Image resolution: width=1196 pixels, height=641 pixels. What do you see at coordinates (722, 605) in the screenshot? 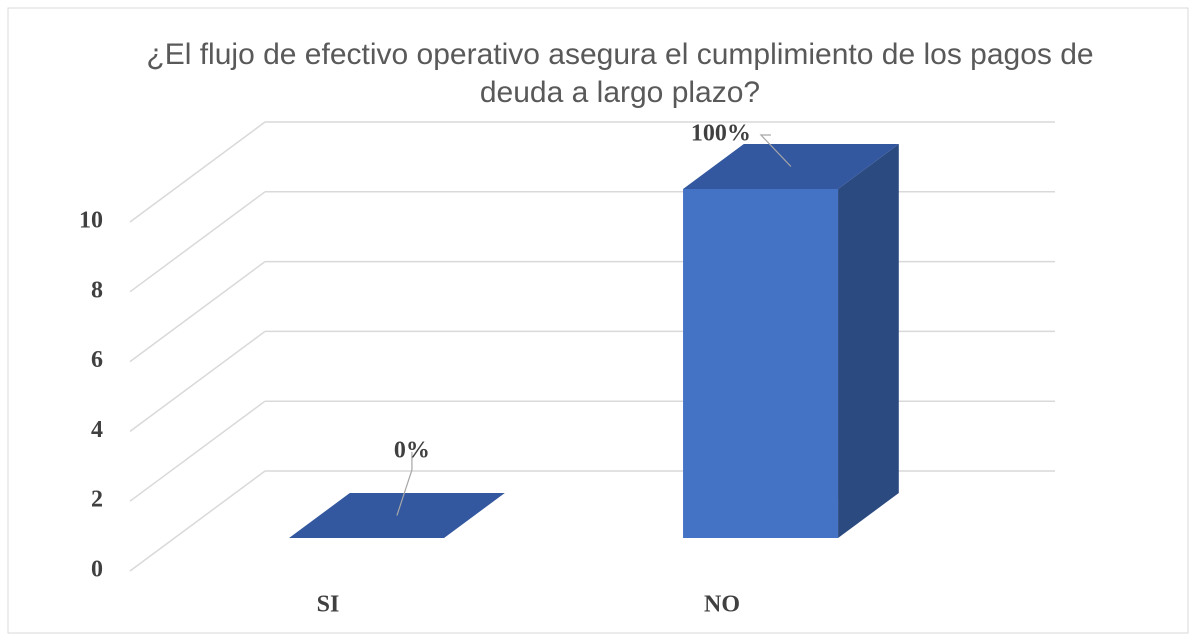
I see `x-tick-label: NO` at bounding box center [722, 605].